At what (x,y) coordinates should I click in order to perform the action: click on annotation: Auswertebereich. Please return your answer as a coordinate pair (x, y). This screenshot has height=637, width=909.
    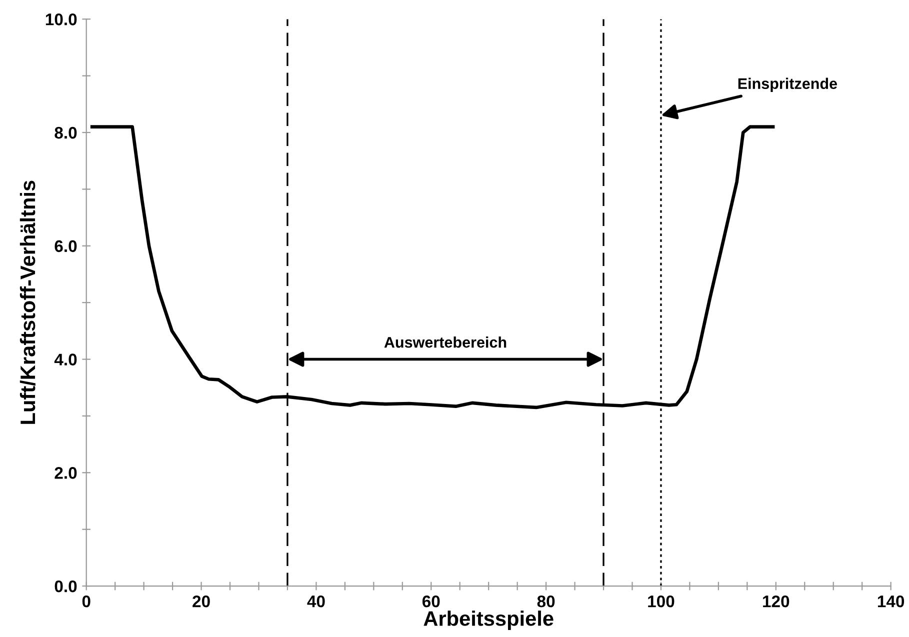
    Looking at the image, I should click on (445, 342).